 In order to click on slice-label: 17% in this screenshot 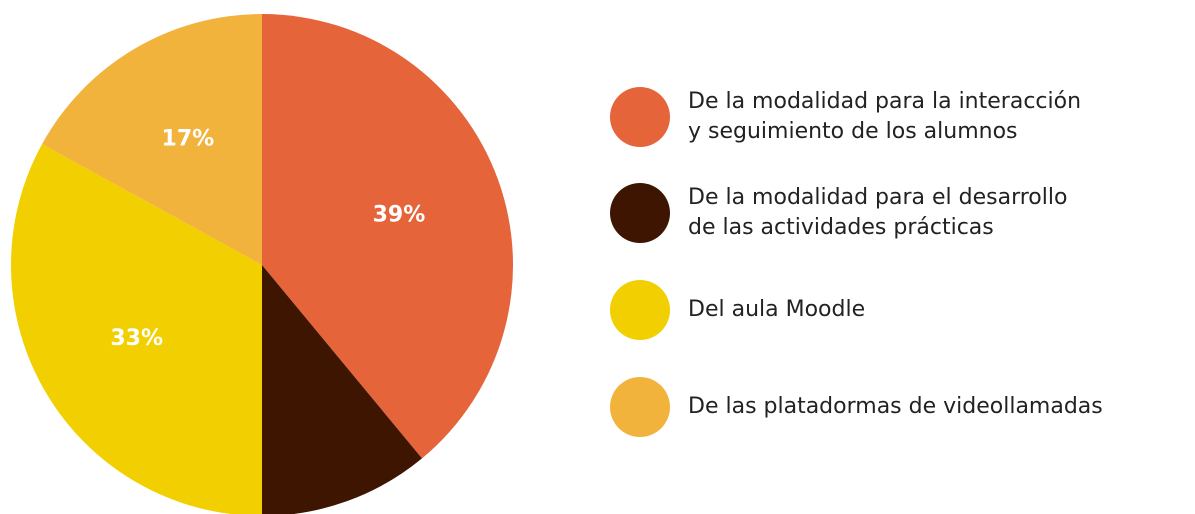, I will do `click(188, 139)`.